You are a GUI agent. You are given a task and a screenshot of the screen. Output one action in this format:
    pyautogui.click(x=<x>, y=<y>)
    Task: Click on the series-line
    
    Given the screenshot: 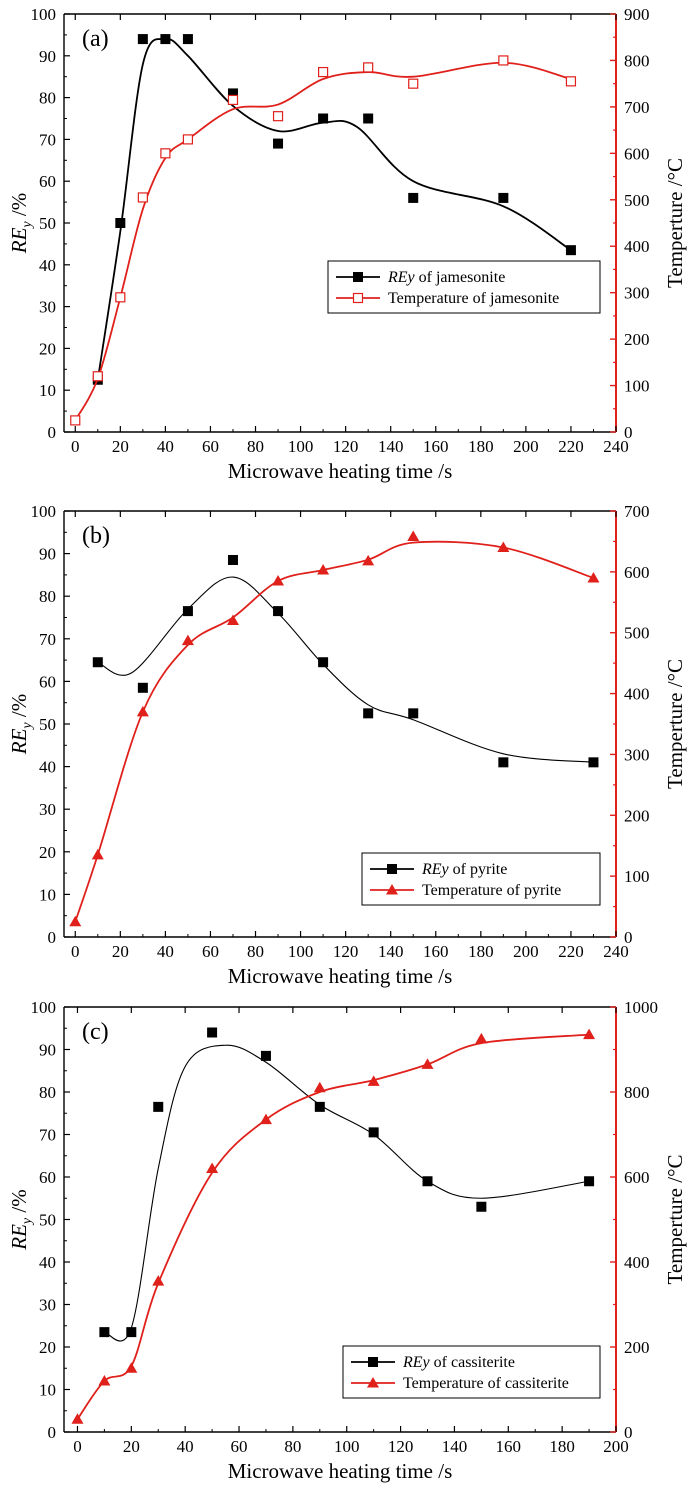 What is the action you would take?
    pyautogui.click(x=345, y=669)
    